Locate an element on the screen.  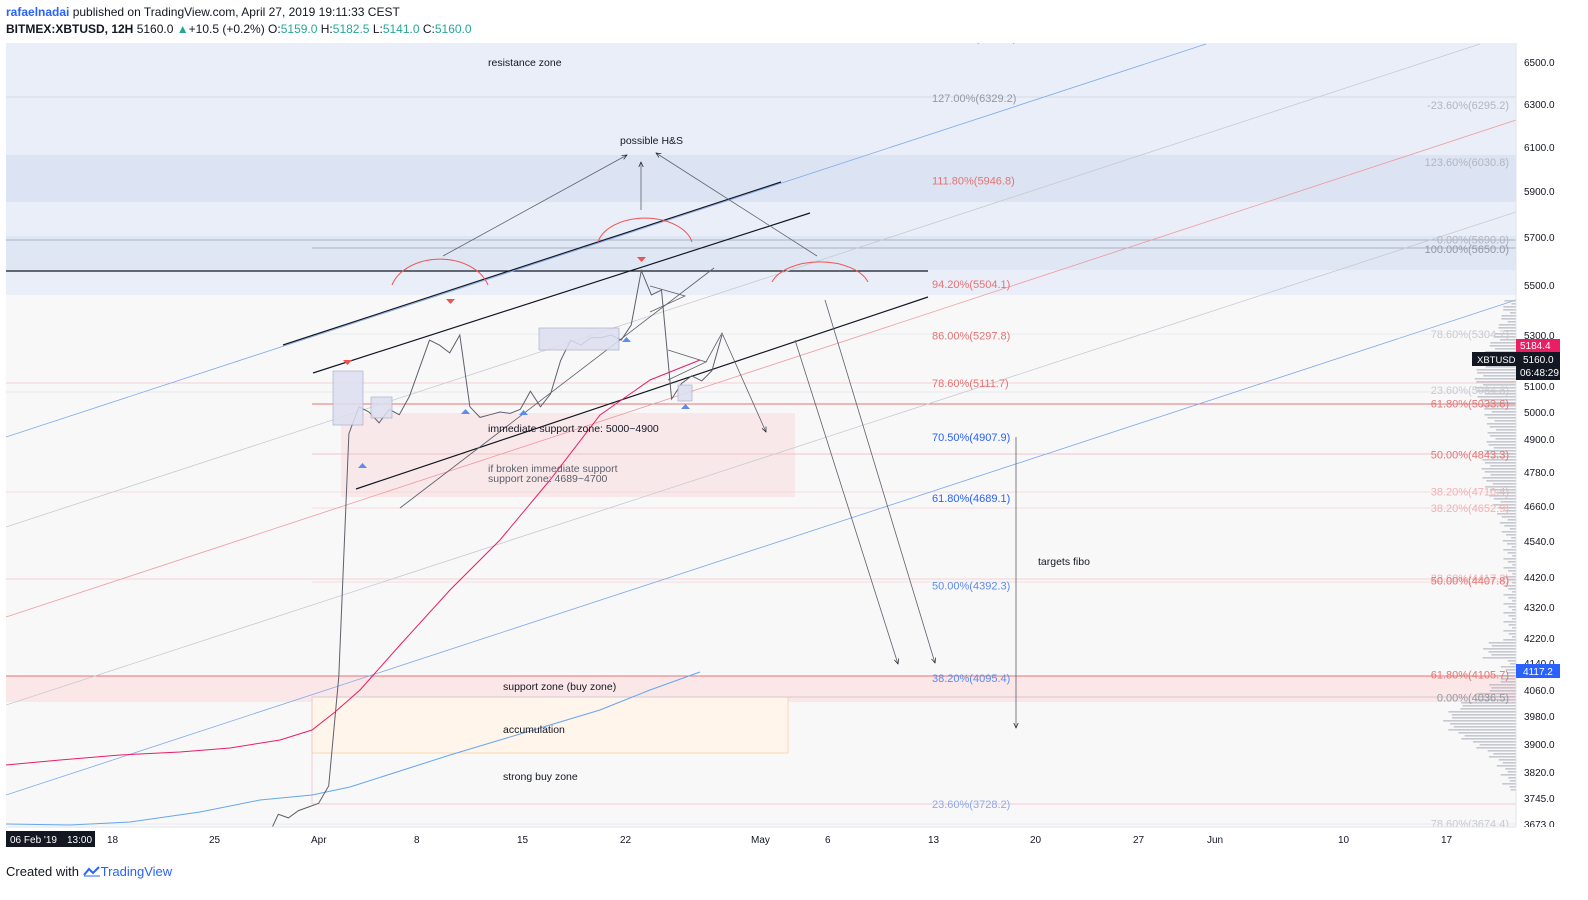
fib-level-label: 38.20%(4095.4) is located at coordinates (971, 679).